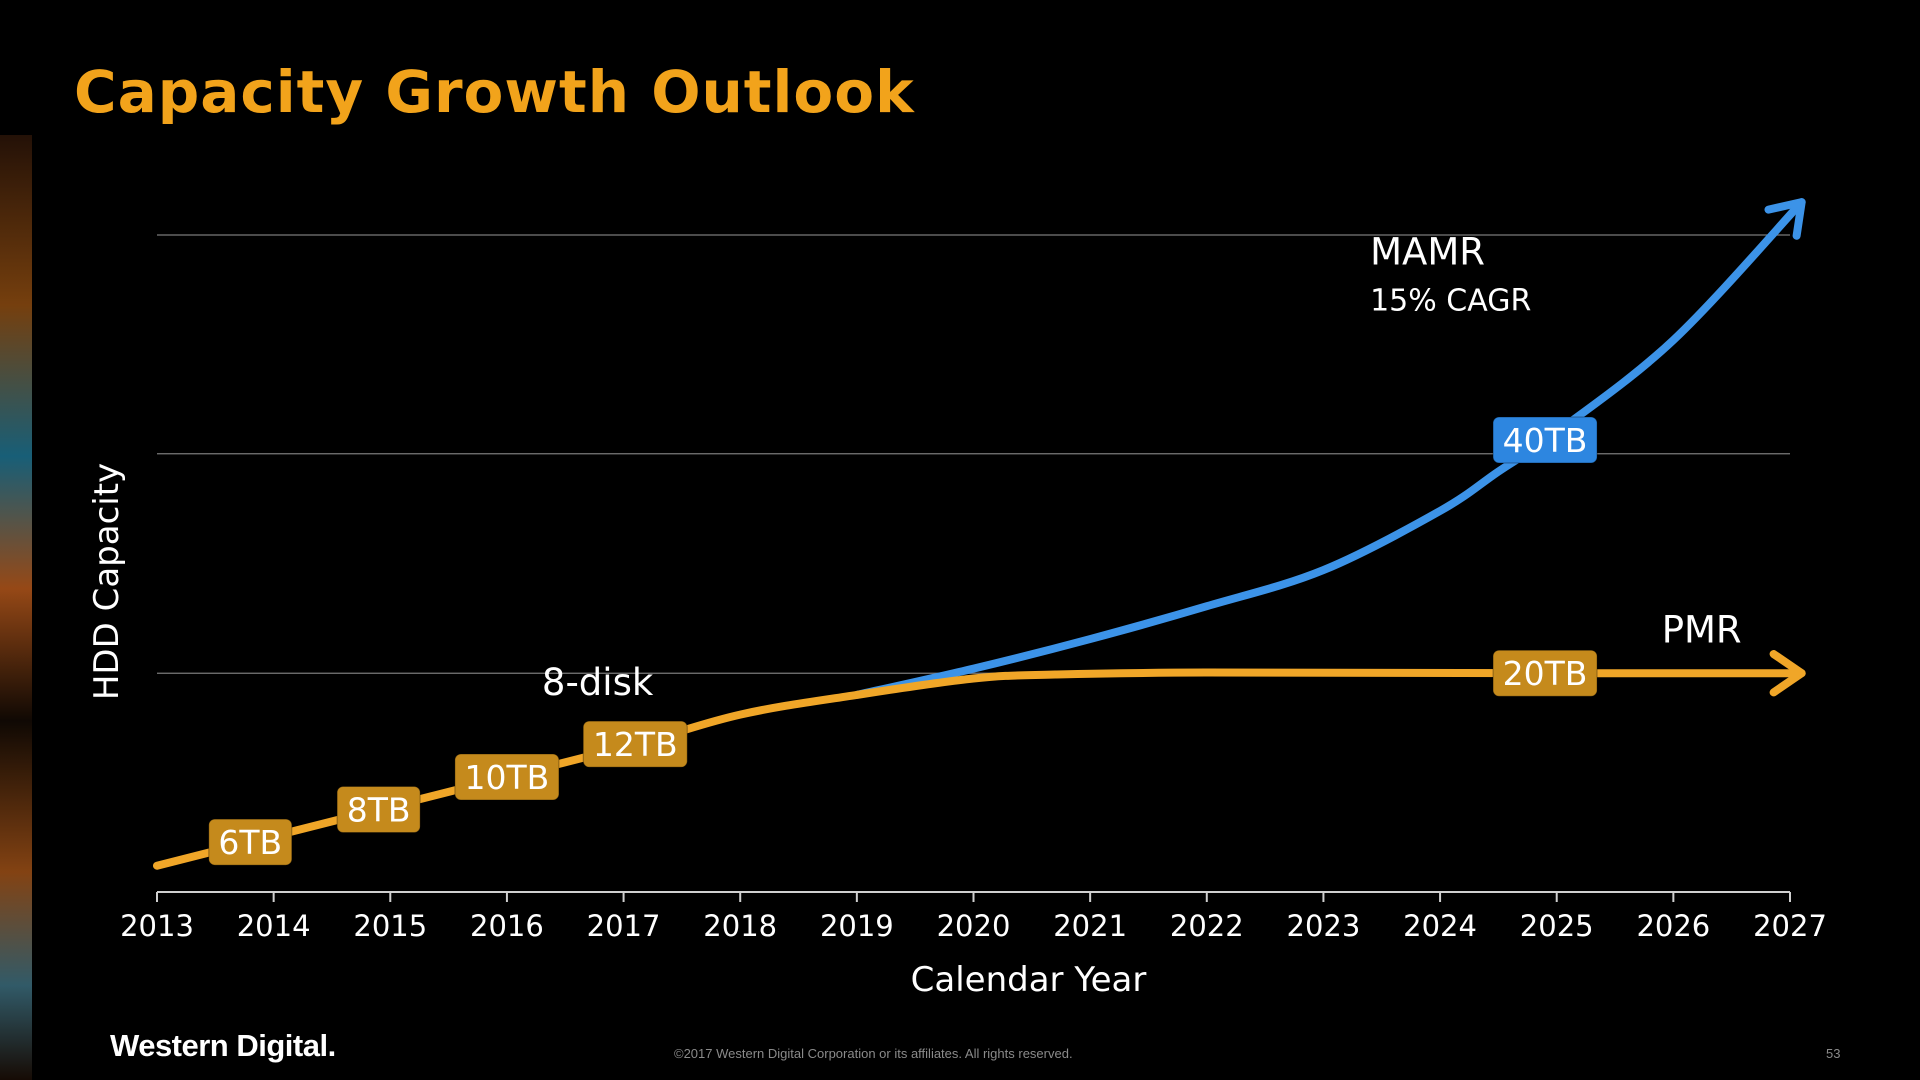  What do you see at coordinates (974, 926) in the screenshot?
I see `x-tick-label-2020: 2020` at bounding box center [974, 926].